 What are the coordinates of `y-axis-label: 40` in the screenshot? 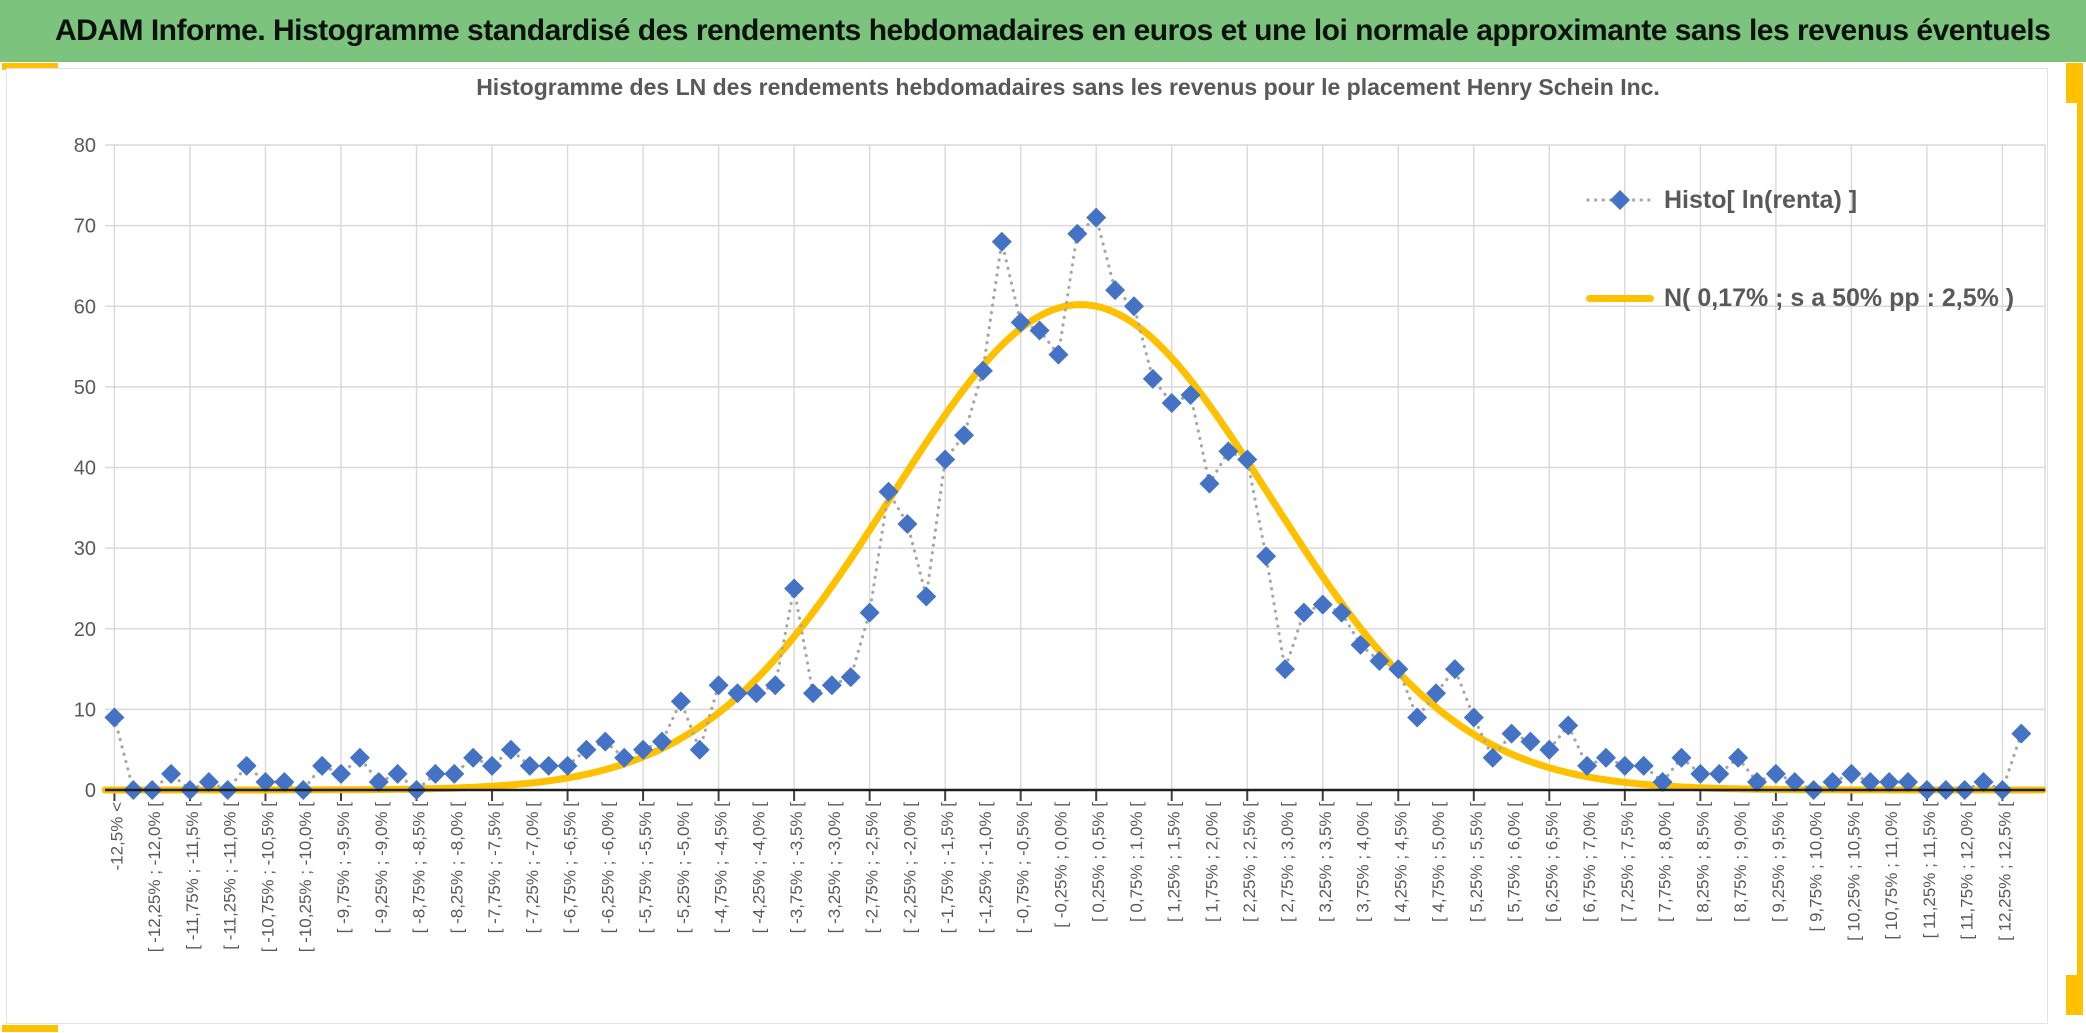 It's located at (85, 469).